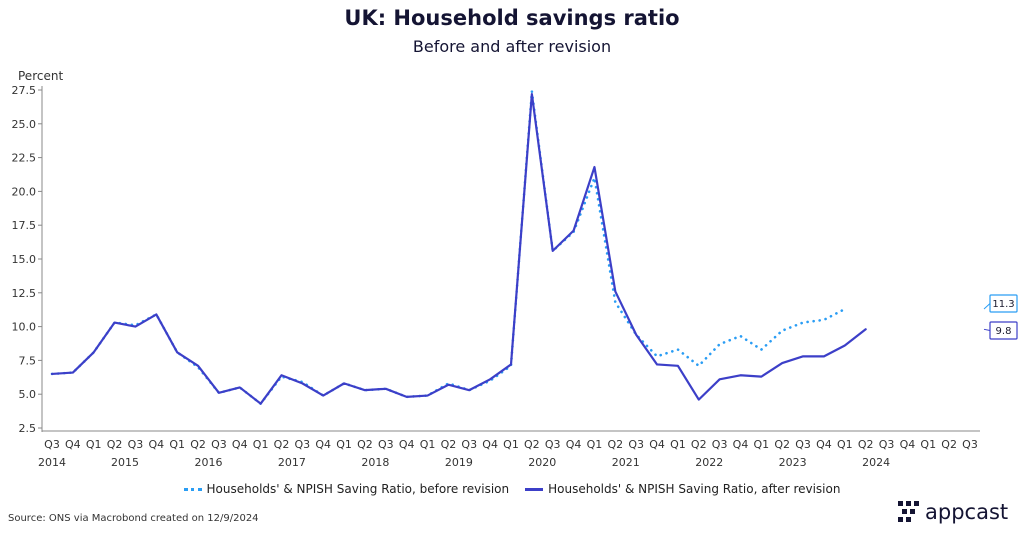  I want to click on y-tick-label: 25.0, so click(24, 124).